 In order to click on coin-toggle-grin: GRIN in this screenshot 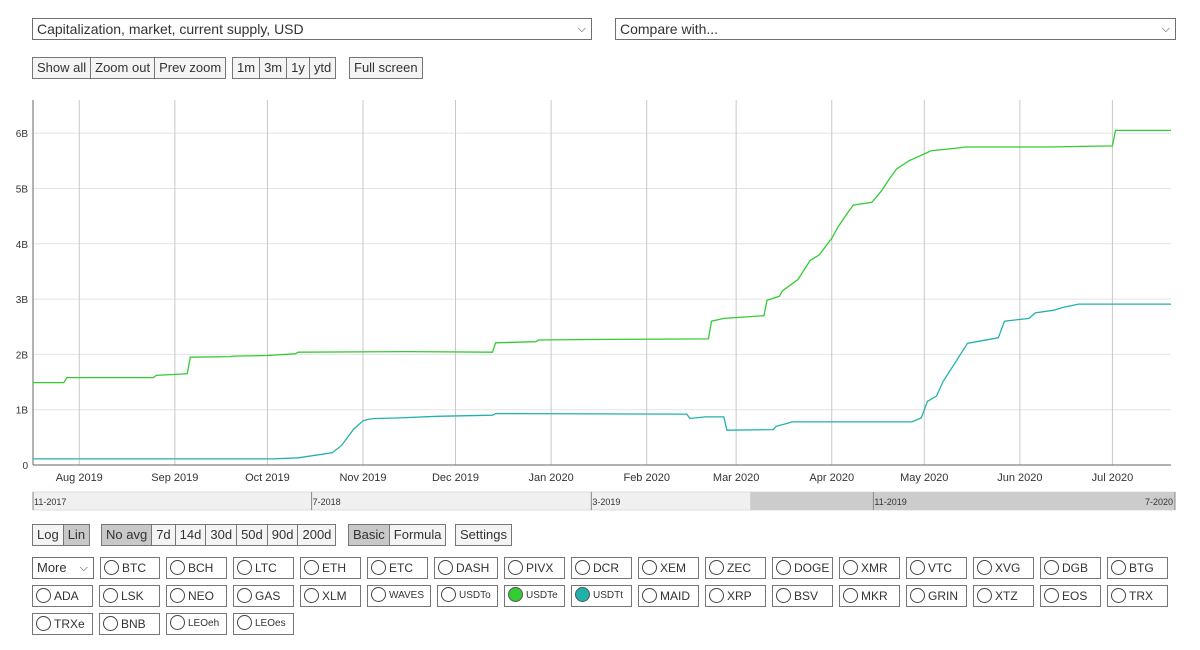, I will do `click(936, 596)`.